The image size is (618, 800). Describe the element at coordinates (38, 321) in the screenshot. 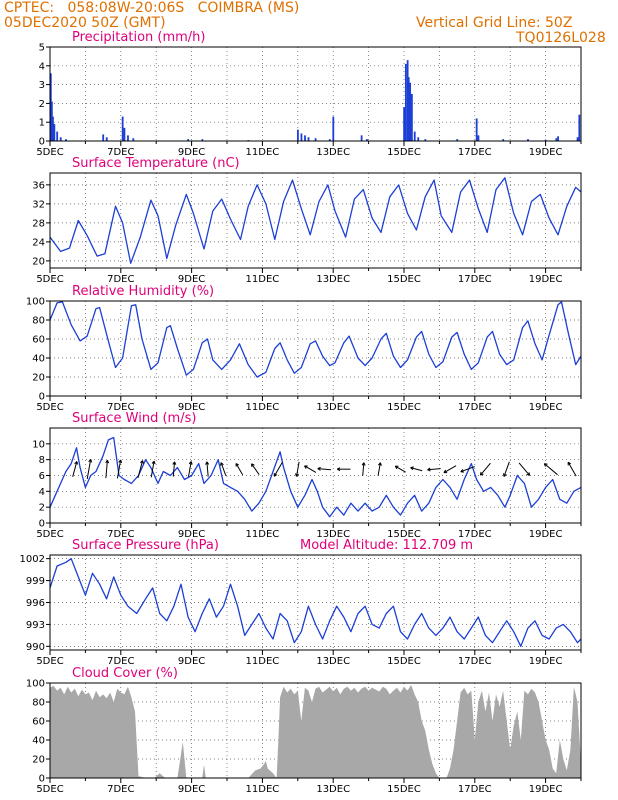

I see `y-tick-label: 80` at that location.